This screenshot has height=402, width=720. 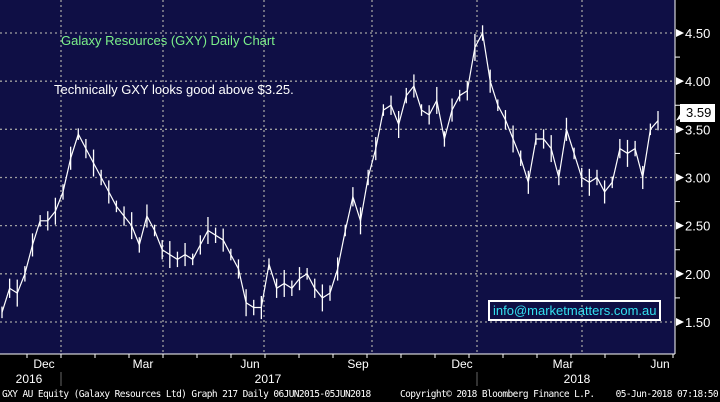 I want to click on y-tick-label: 3.50, so click(x=697, y=129).